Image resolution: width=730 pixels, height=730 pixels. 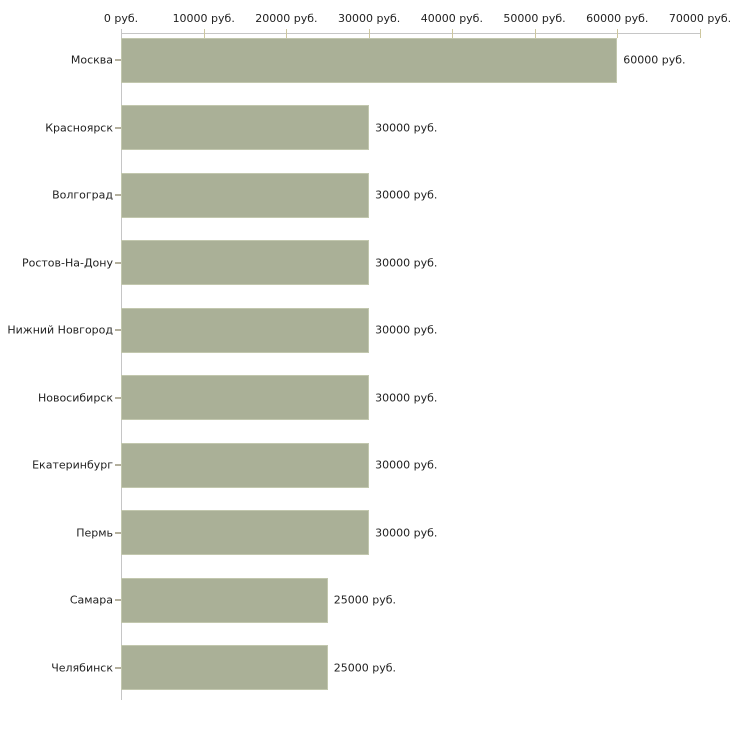 I want to click on x-axis-tick-label: 60000 руб., so click(x=617, y=18).